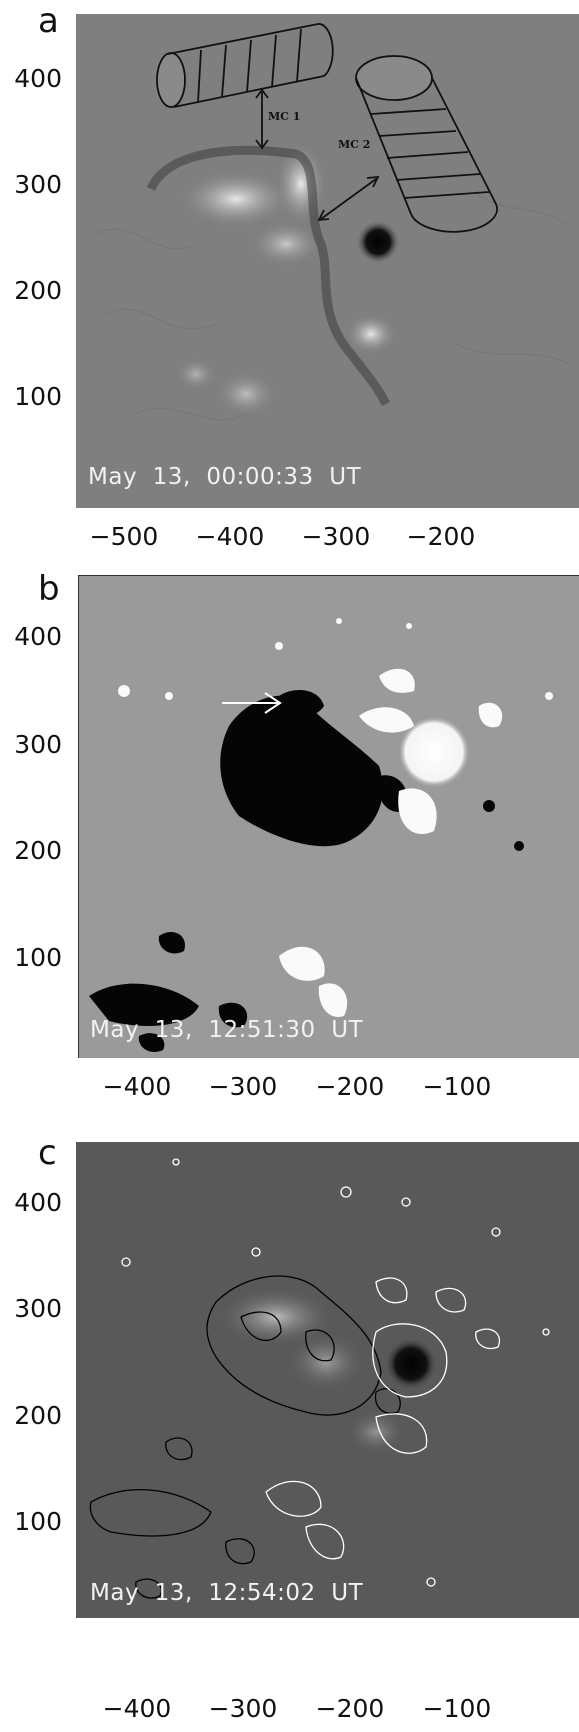 This screenshot has width=579, height=1732. Describe the element at coordinates (227, 1593) in the screenshot. I see `timestamp-label: May 13, 12:54:02 UT` at that location.